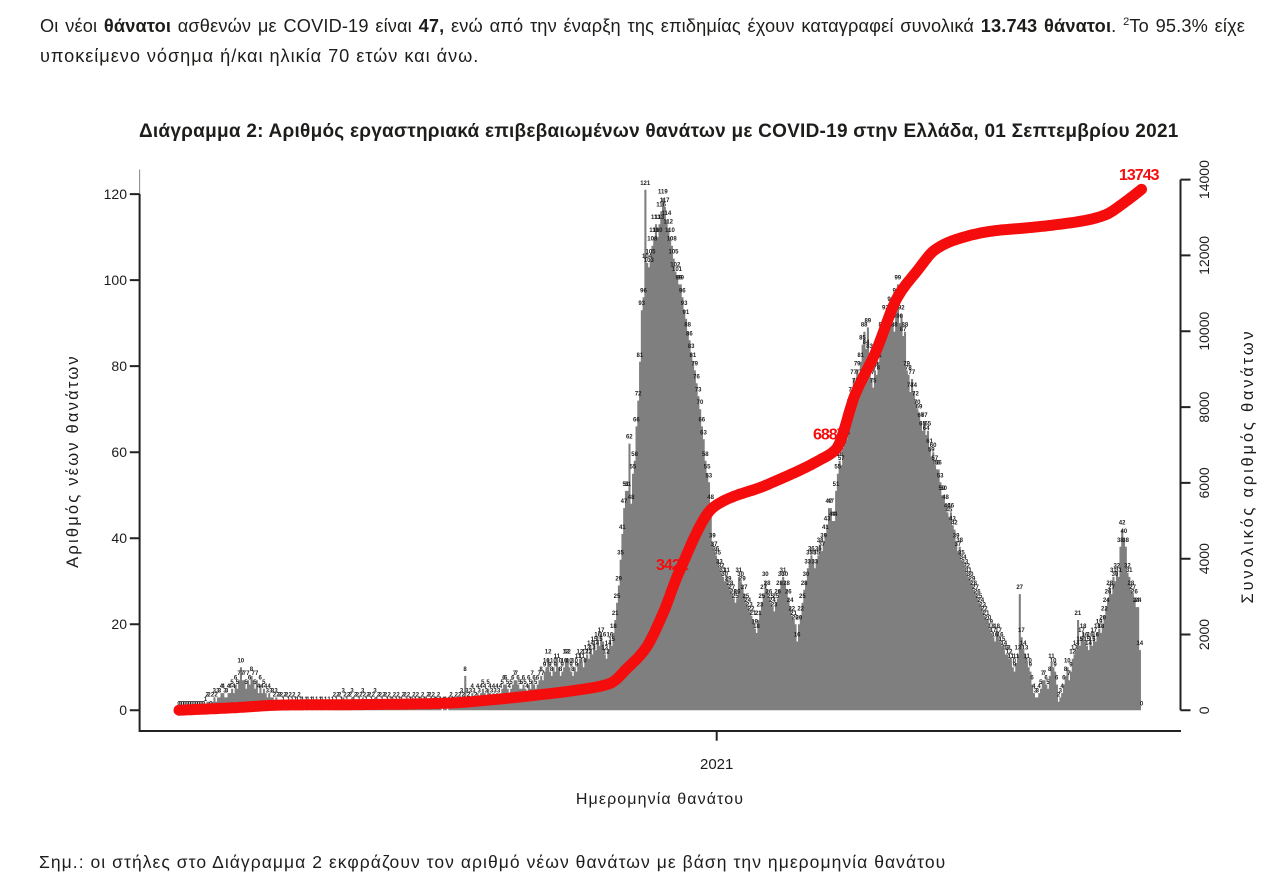 This screenshot has width=1284, height=894. Describe the element at coordinates (871, 373) in the screenshot. I see `svg-text: 77` at that location.